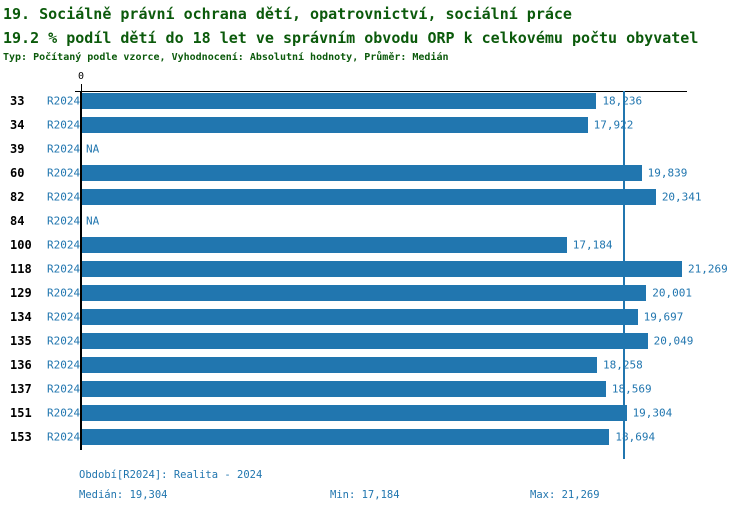  Describe the element at coordinates (81, 87) in the screenshot. I see `x-axis-zero-tick-mark` at that location.